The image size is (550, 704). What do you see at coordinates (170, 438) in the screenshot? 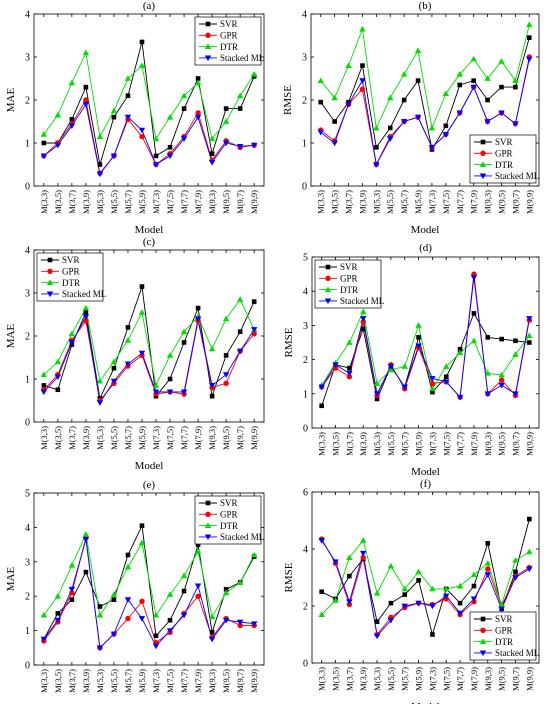
I see `x-tick-label: M(7,5)` at bounding box center [170, 438].